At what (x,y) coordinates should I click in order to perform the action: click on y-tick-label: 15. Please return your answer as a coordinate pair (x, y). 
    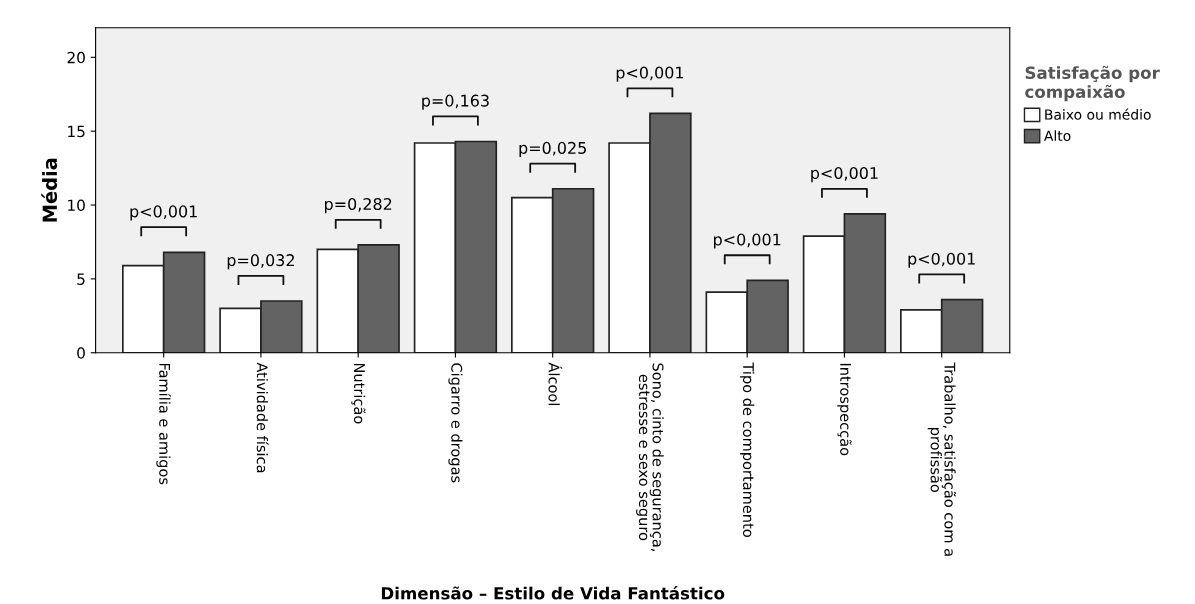
    Looking at the image, I should click on (76, 131).